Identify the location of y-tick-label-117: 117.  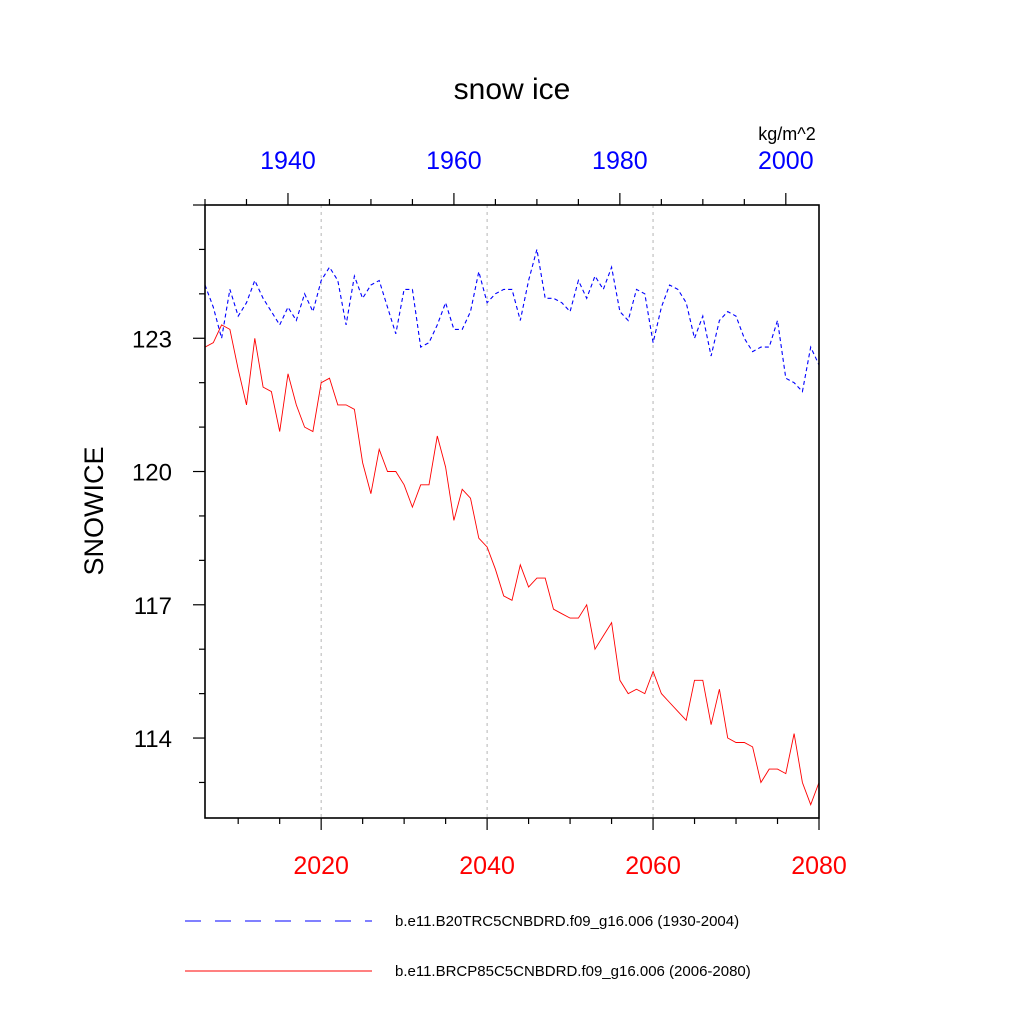
(153, 606).